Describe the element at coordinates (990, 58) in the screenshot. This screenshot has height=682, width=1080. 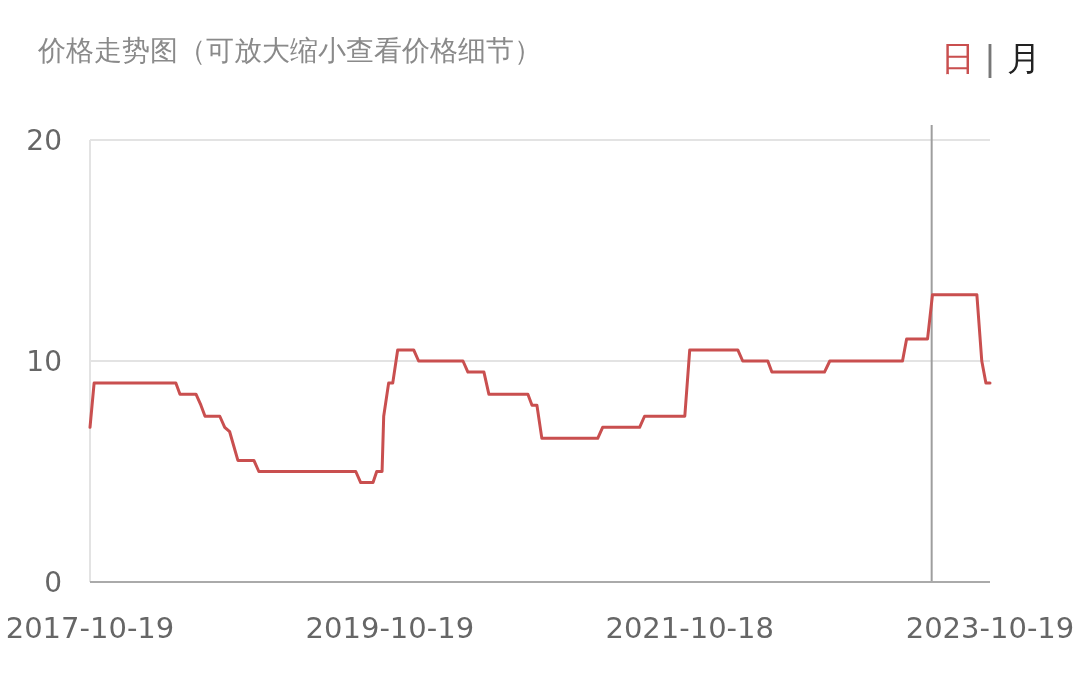
I see `annotation: |` at that location.